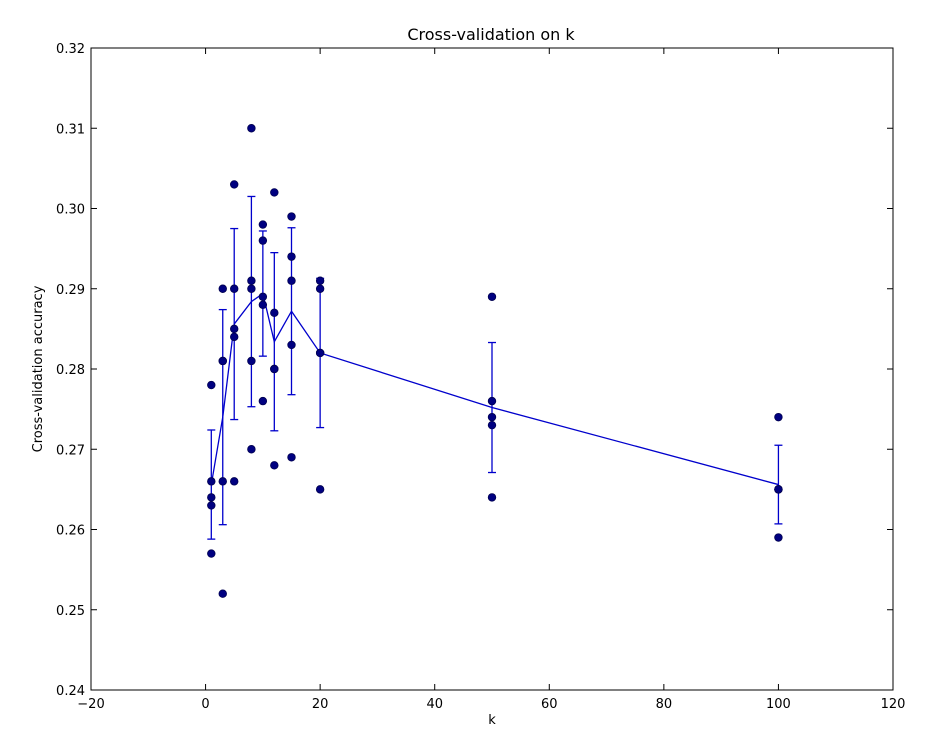  I want to click on x-tick-label: 40, so click(434, 704).